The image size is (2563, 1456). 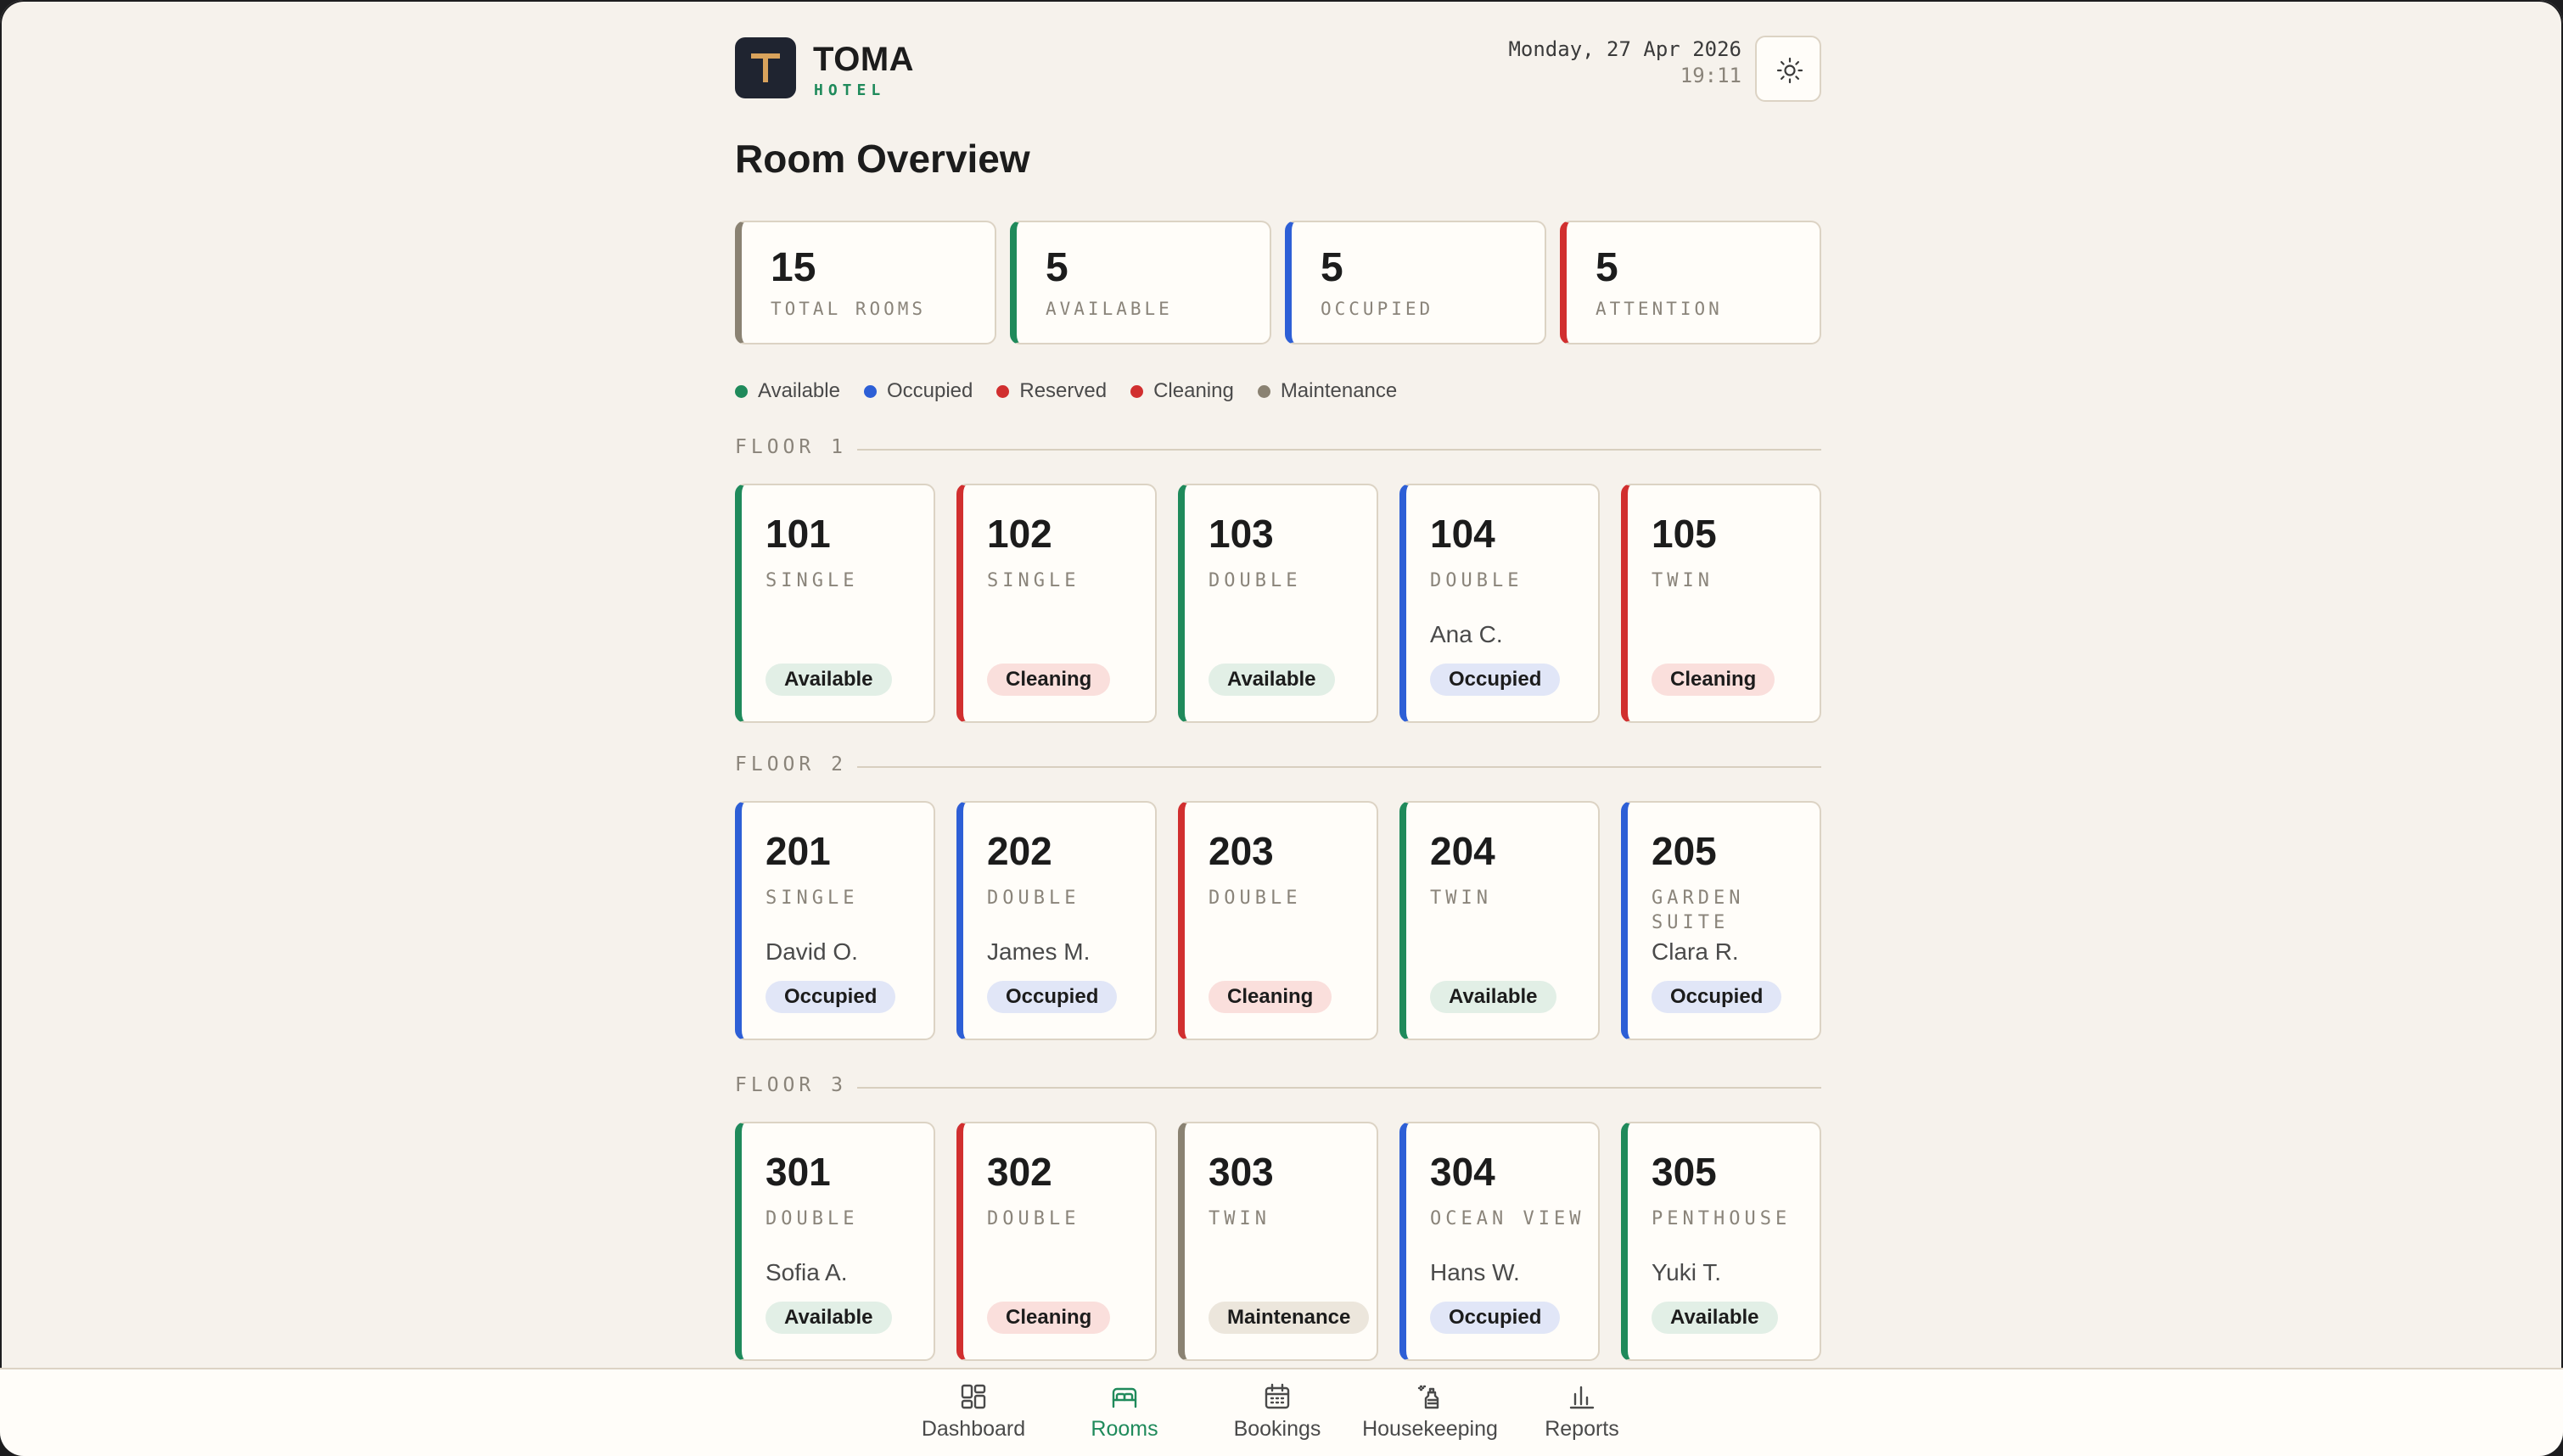 What do you see at coordinates (973, 1415) in the screenshot?
I see `nav-dashboard: Dashboard` at bounding box center [973, 1415].